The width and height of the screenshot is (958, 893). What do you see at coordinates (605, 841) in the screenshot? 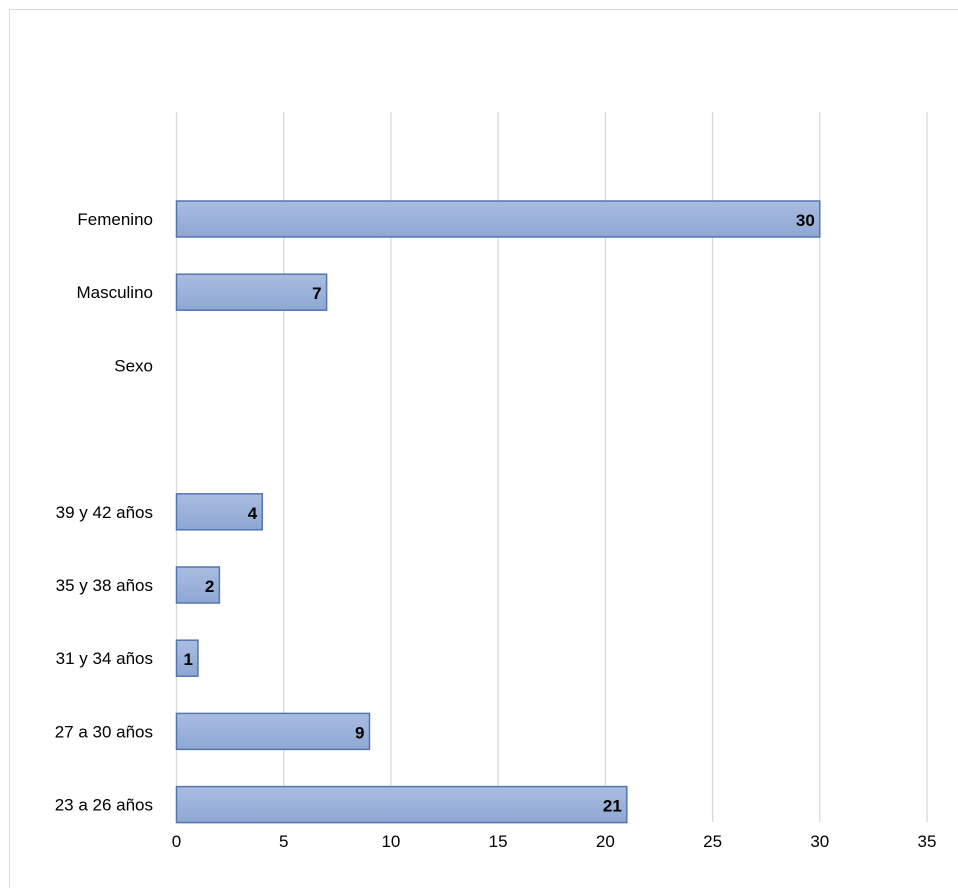
I see `x-tick-label-20: 20` at bounding box center [605, 841].